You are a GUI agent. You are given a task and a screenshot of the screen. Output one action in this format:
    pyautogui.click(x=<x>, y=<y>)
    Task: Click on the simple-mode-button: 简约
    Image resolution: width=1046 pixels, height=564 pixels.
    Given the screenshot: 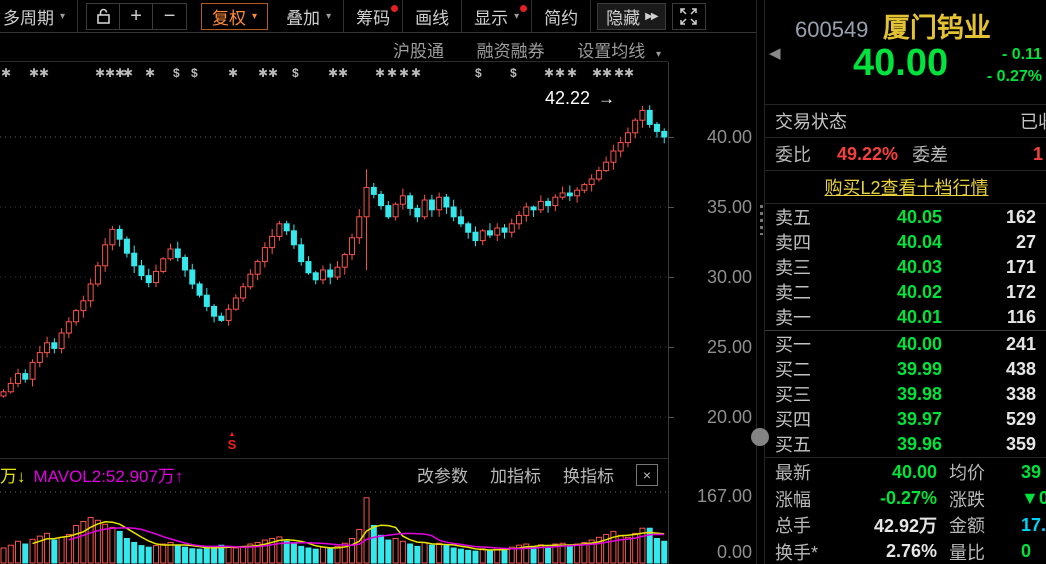 What is the action you would take?
    pyautogui.click(x=562, y=16)
    